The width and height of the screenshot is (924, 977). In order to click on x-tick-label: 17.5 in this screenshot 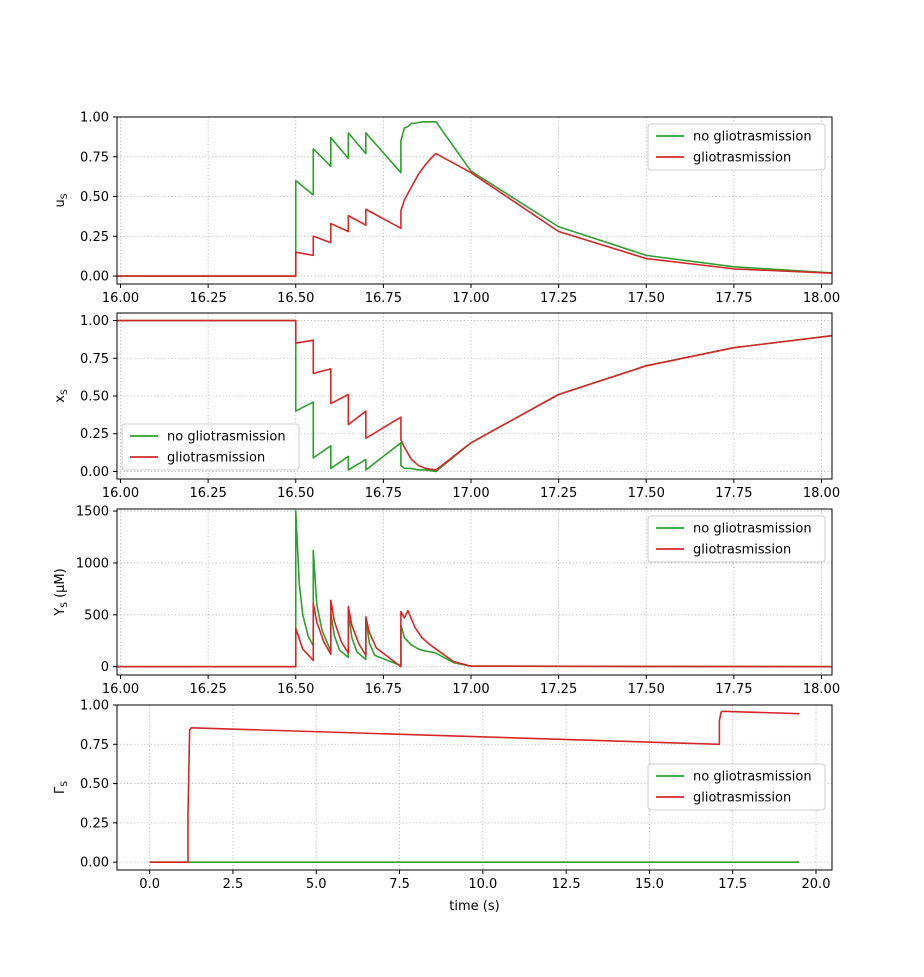, I will do `click(732, 884)`.